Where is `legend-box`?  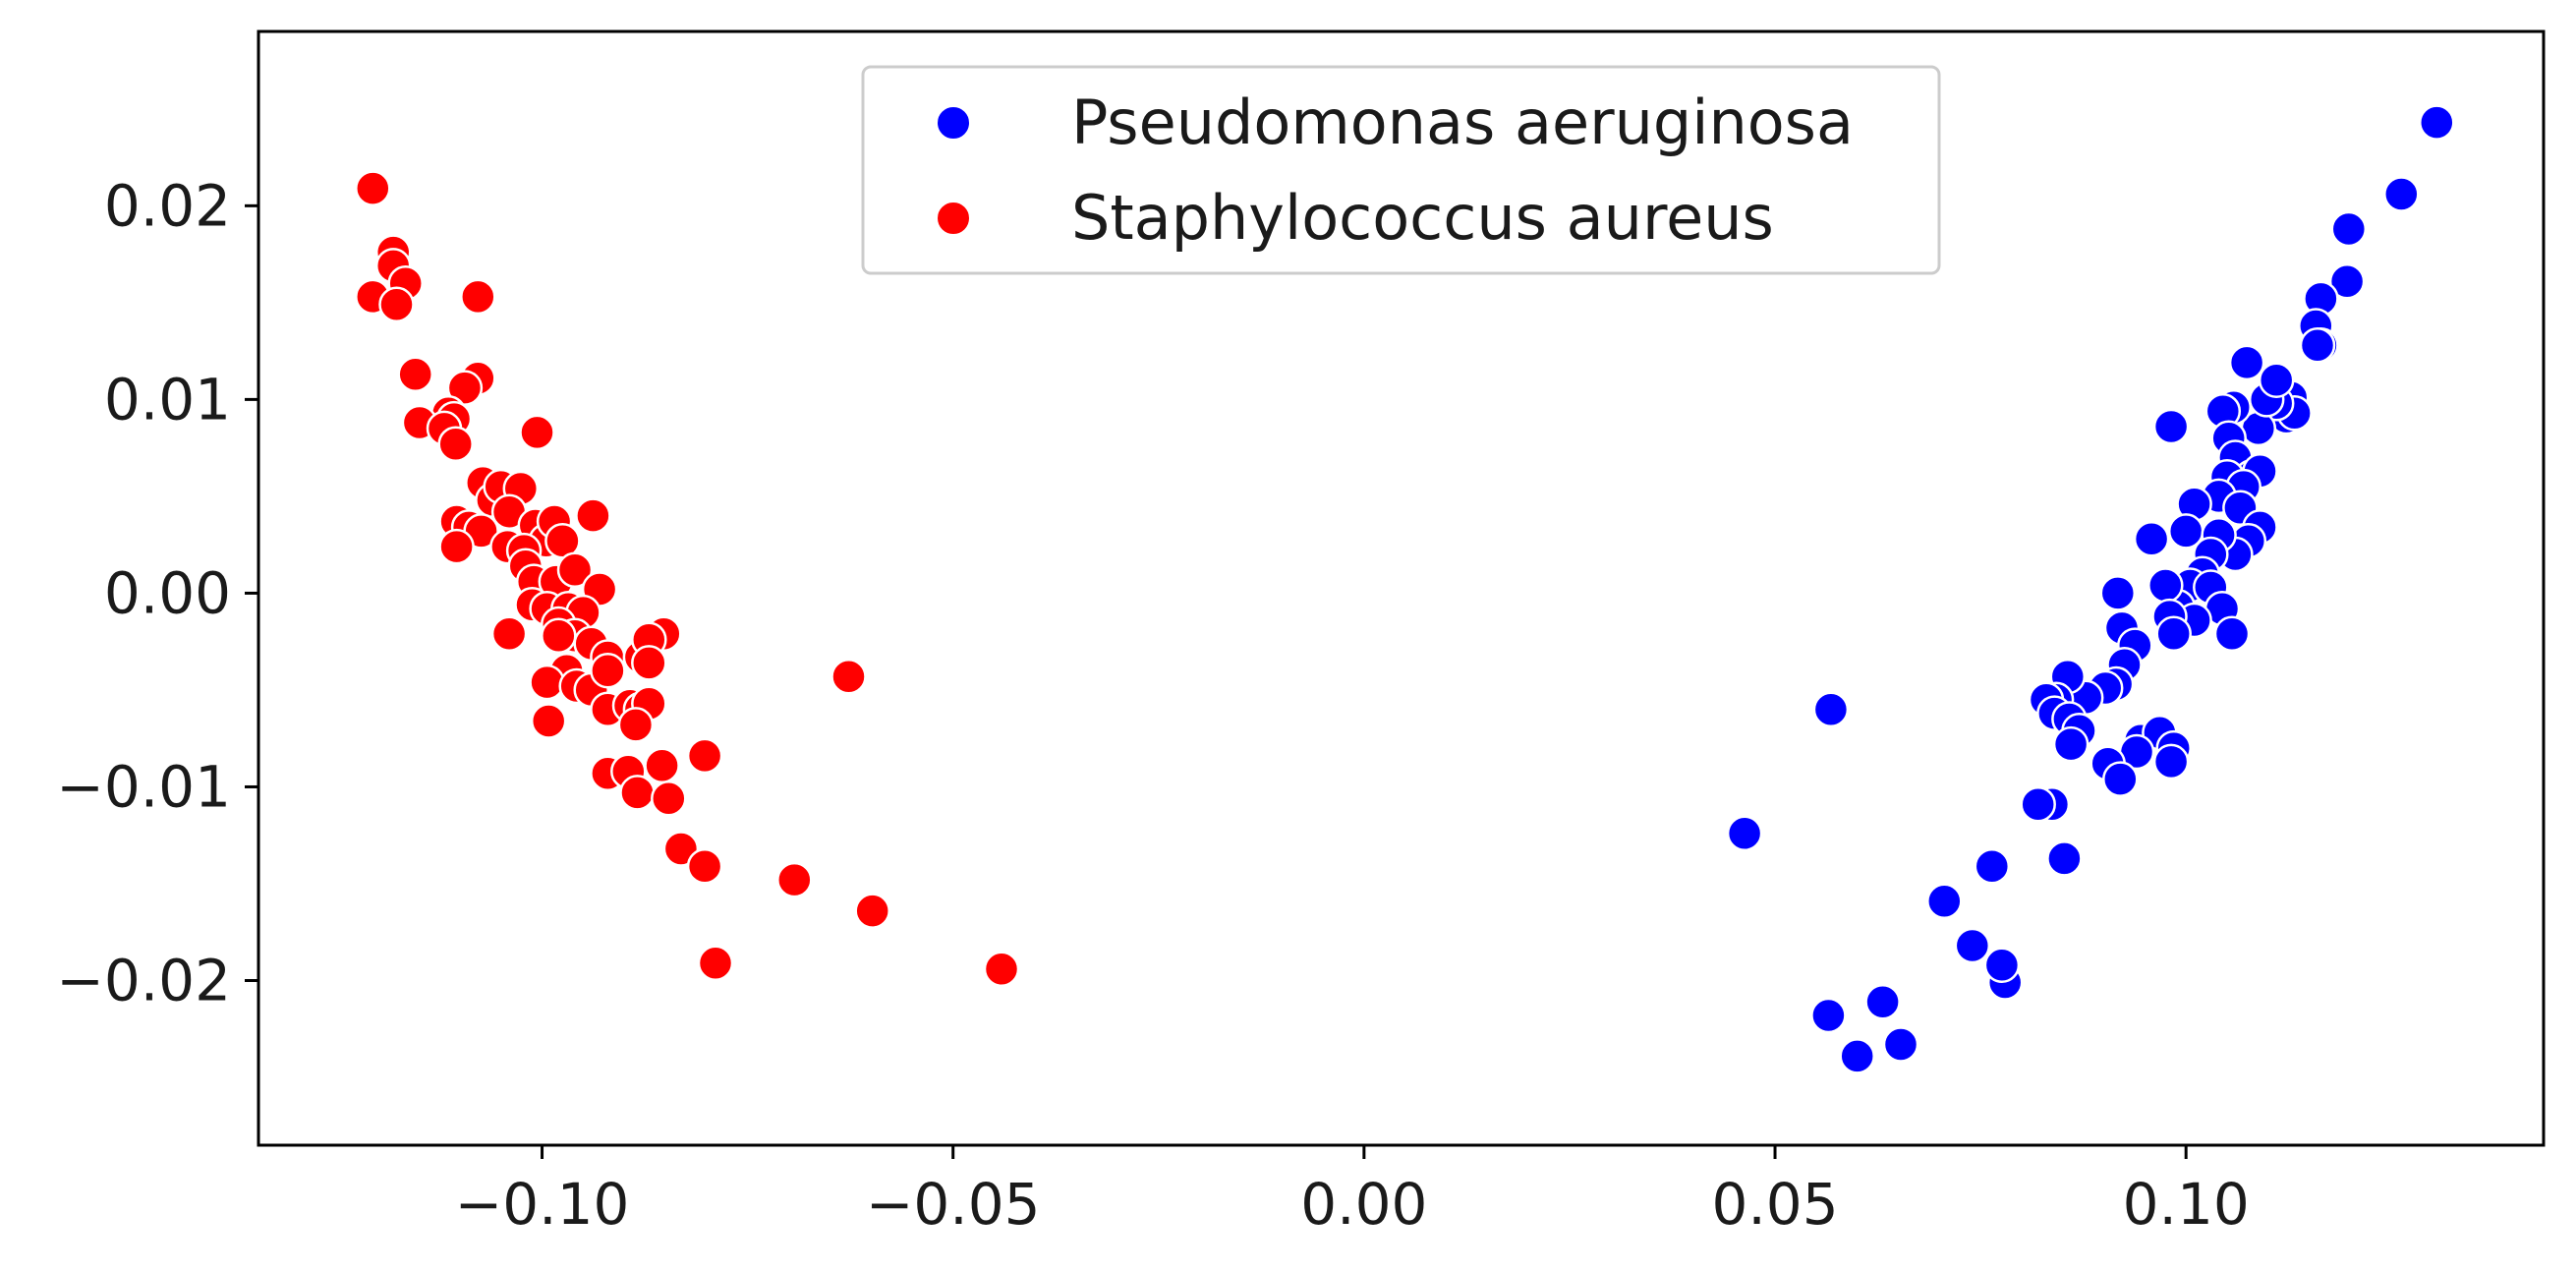
legend-box is located at coordinates (1401, 170).